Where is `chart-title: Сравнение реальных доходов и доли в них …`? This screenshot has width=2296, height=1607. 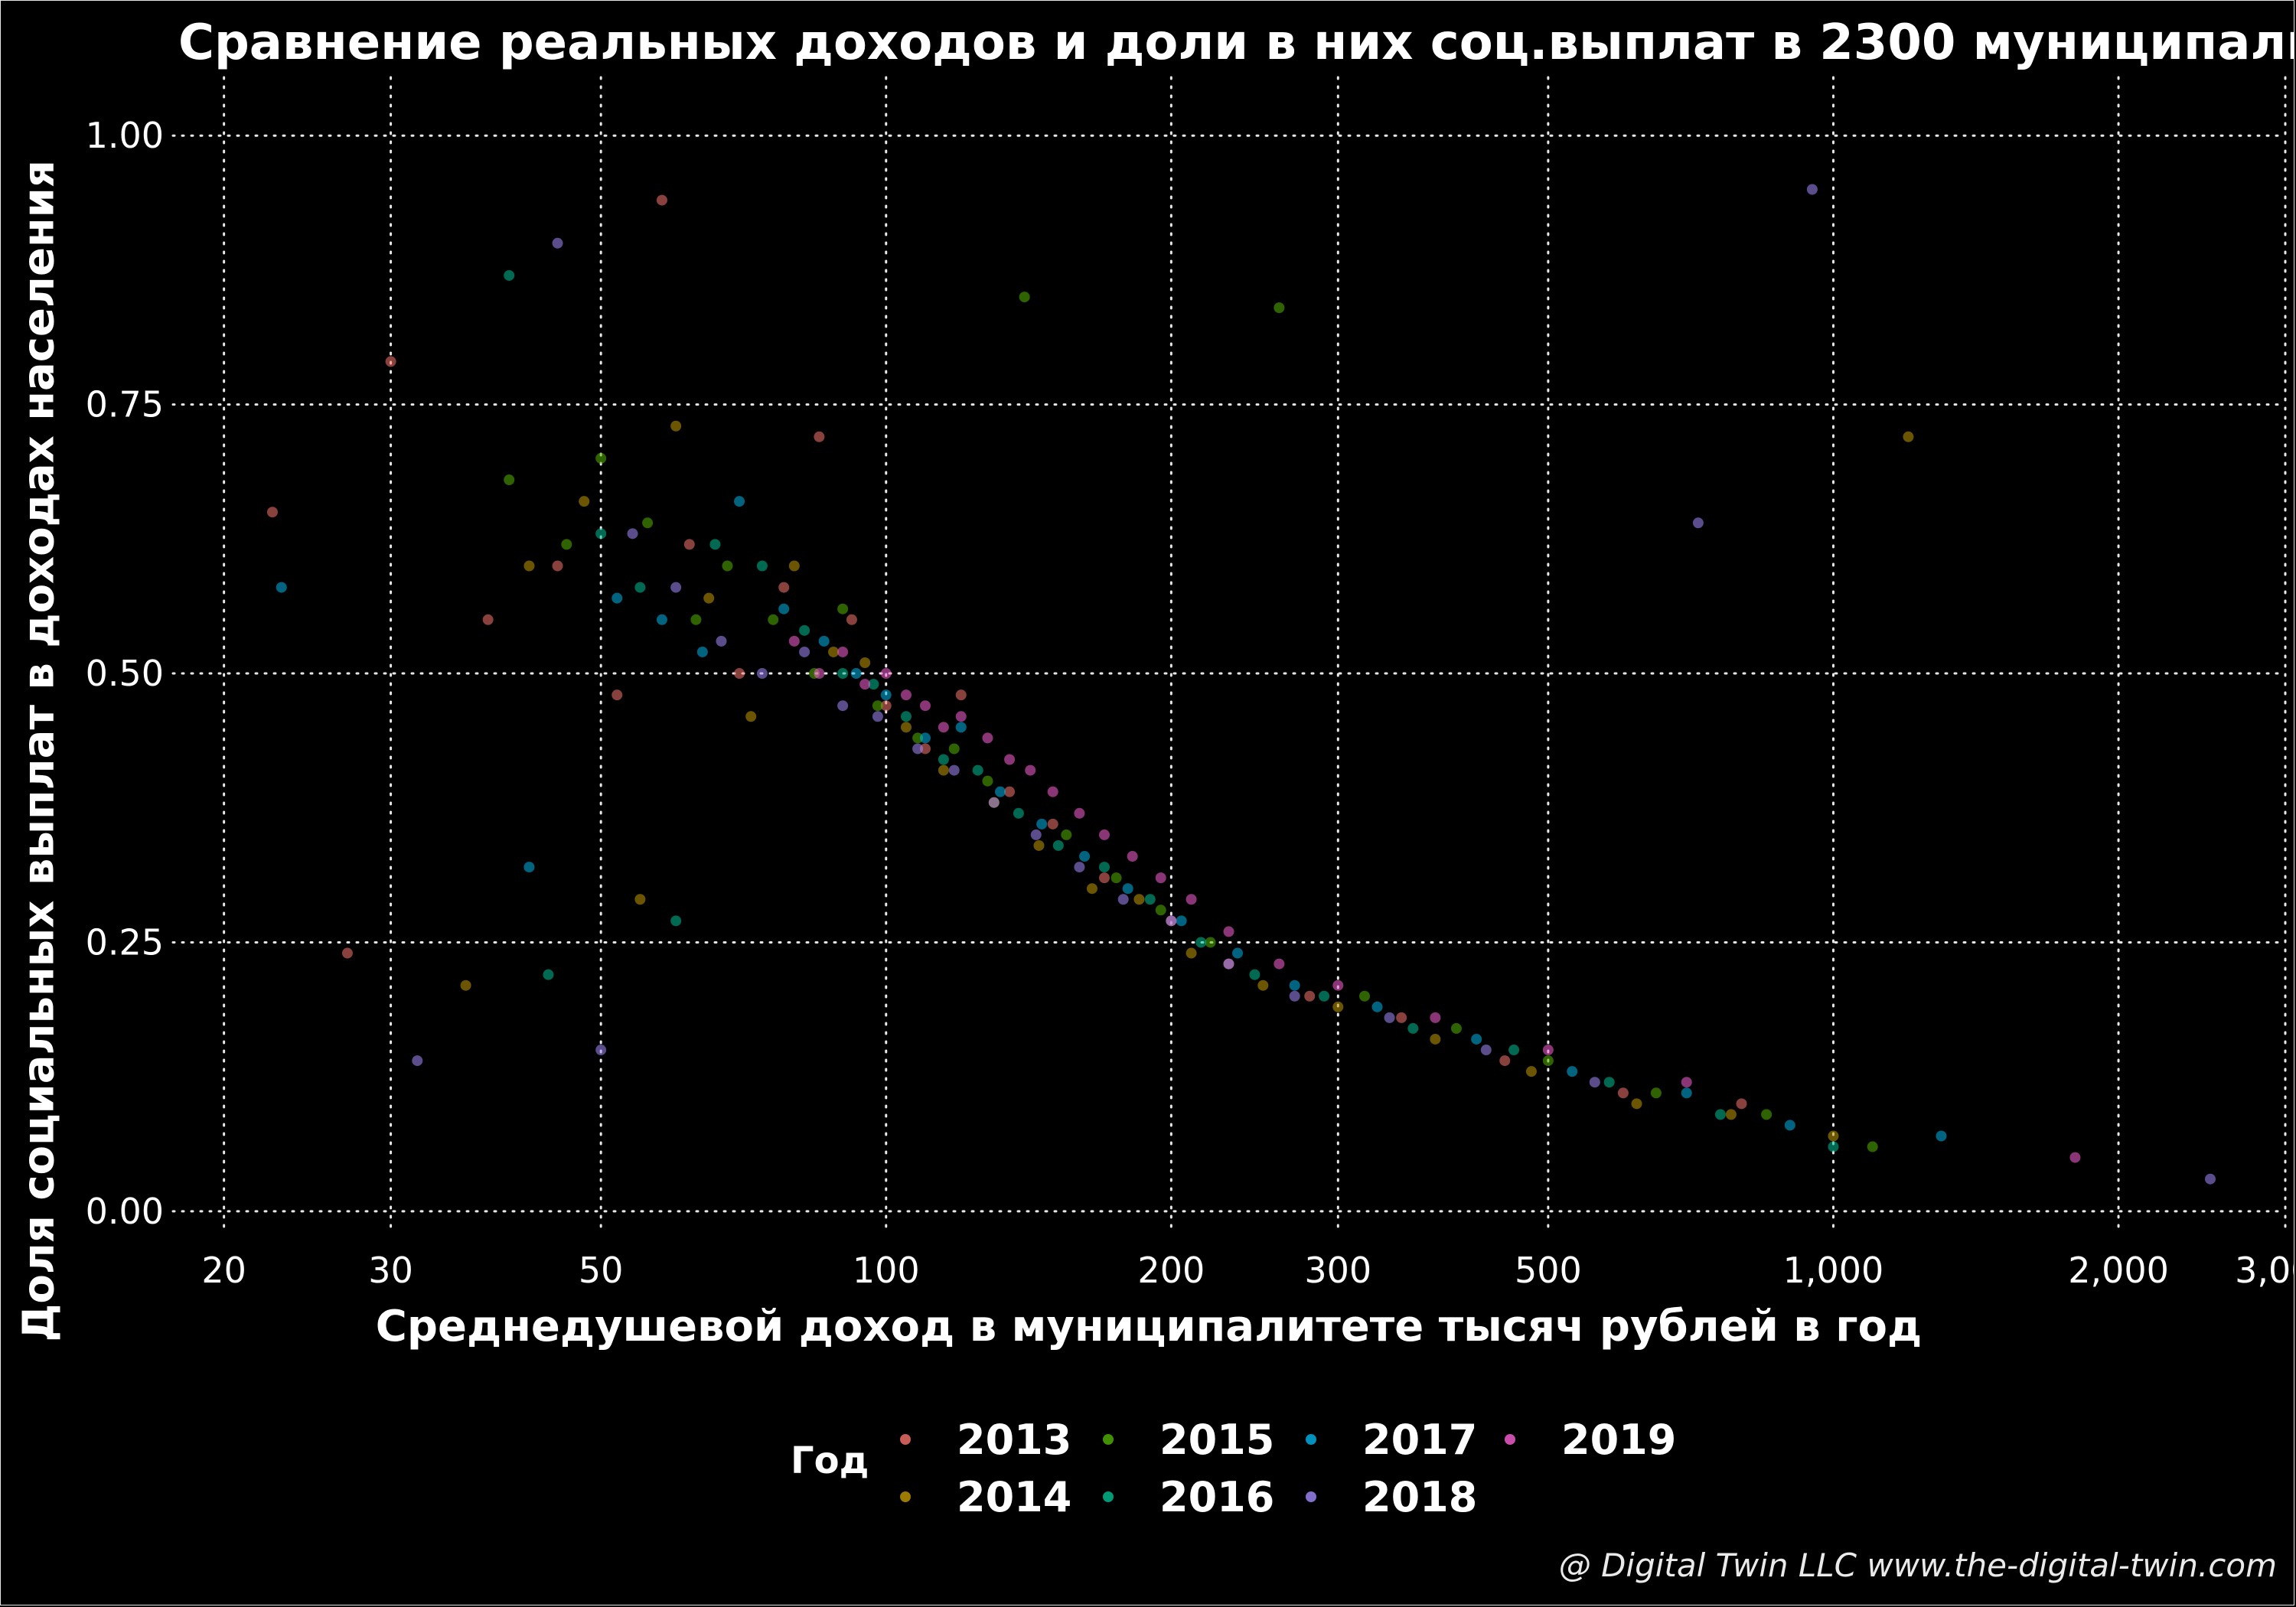
chart-title: Сравнение реальных доходов и доли в них … is located at coordinates (1236, 43).